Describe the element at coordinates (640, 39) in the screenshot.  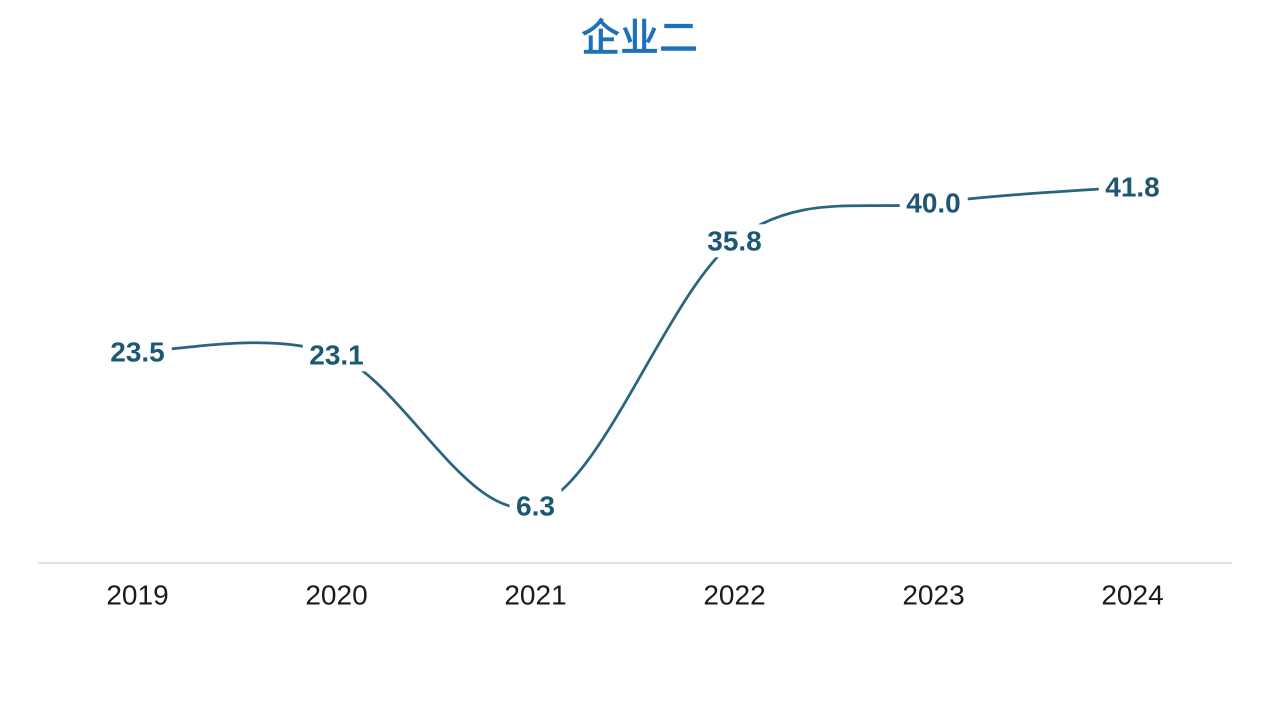
I see `chart-title: 企业二` at that location.